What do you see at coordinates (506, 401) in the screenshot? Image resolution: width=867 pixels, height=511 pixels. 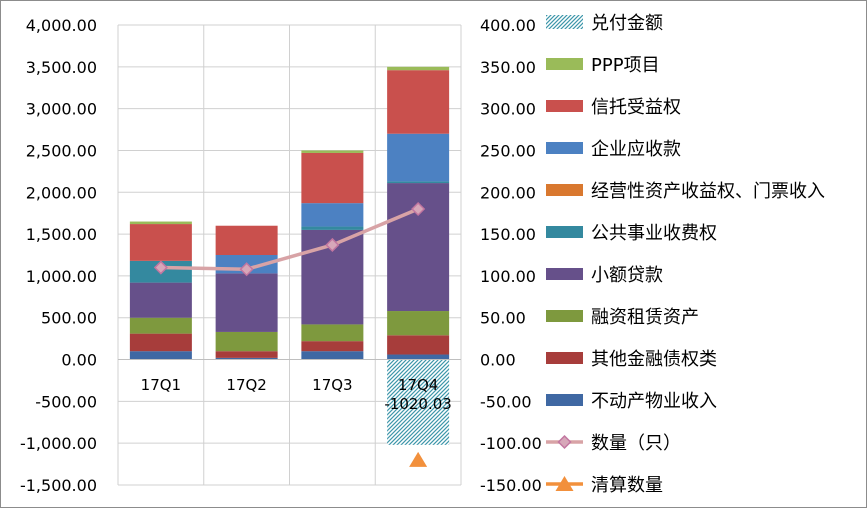 I see `right-tick-label: -50.00` at bounding box center [506, 401].